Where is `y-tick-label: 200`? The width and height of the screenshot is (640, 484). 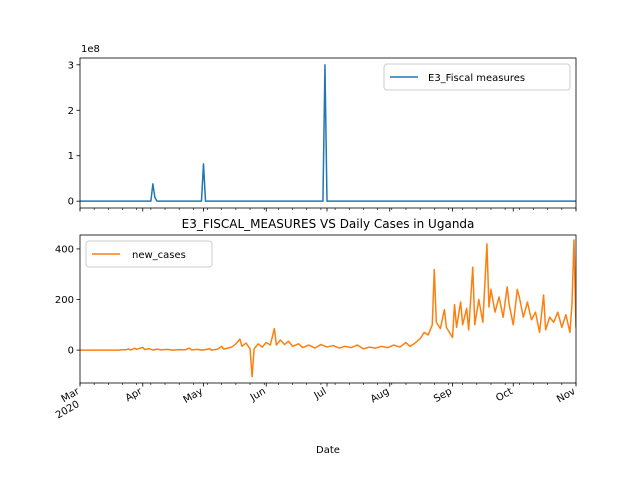 y-tick-label: 200 is located at coordinates (64, 300).